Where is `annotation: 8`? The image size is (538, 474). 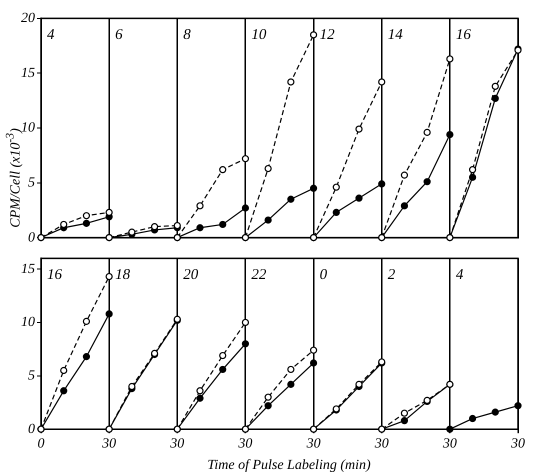
annotation: 8 is located at coordinates (187, 34).